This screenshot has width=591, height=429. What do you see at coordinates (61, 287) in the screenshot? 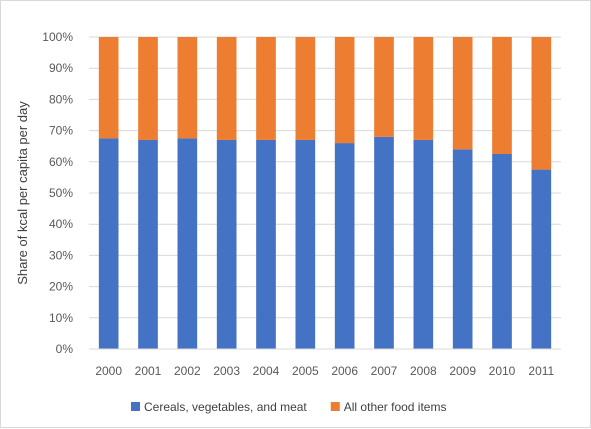
I see `y-tick-label: 20%` at bounding box center [61, 287].